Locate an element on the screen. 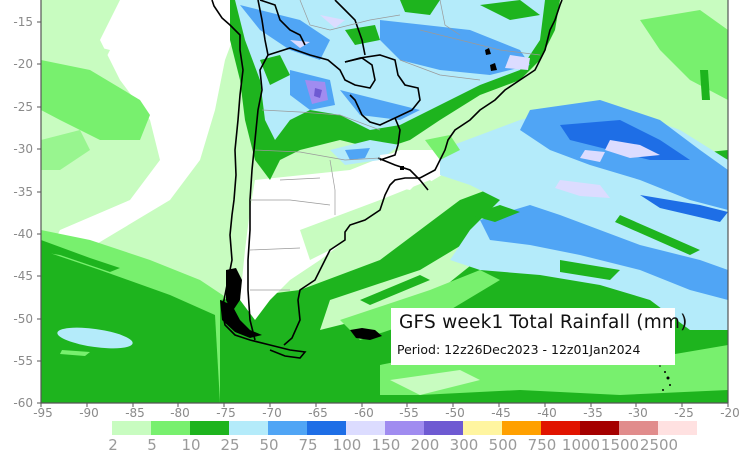 The width and height of the screenshot is (750, 464). lon-tick-marks is located at coordinates (384, 405).